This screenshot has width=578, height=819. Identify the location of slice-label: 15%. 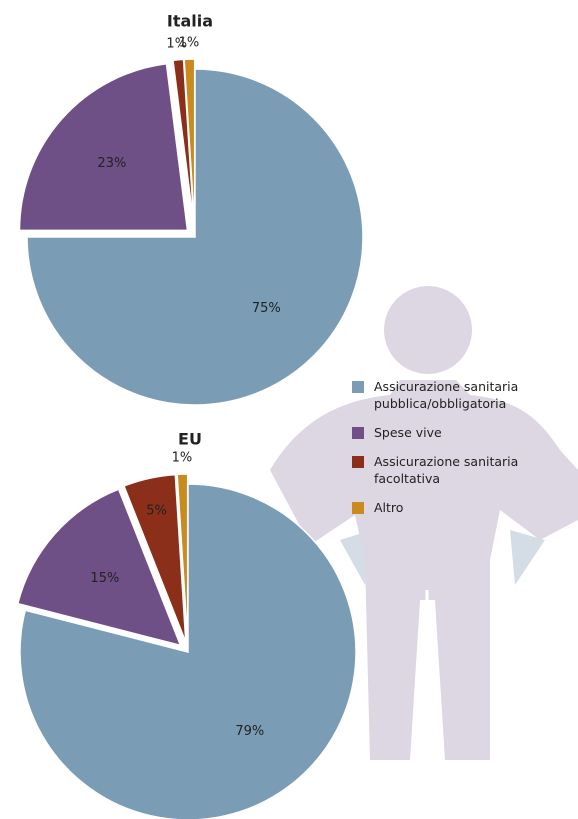
(104, 578).